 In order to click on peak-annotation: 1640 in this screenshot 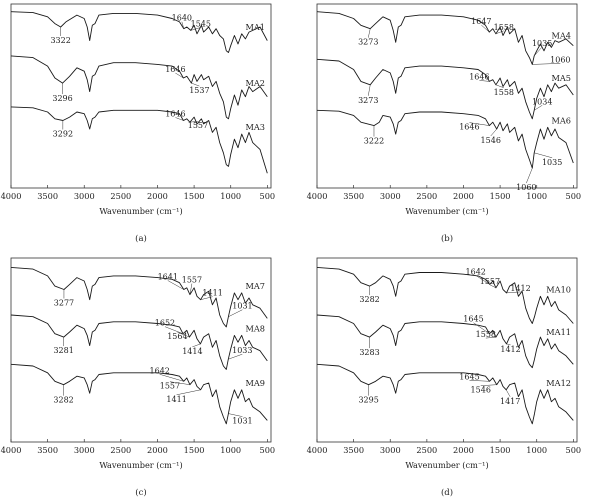, I will do `click(182, 18)`.